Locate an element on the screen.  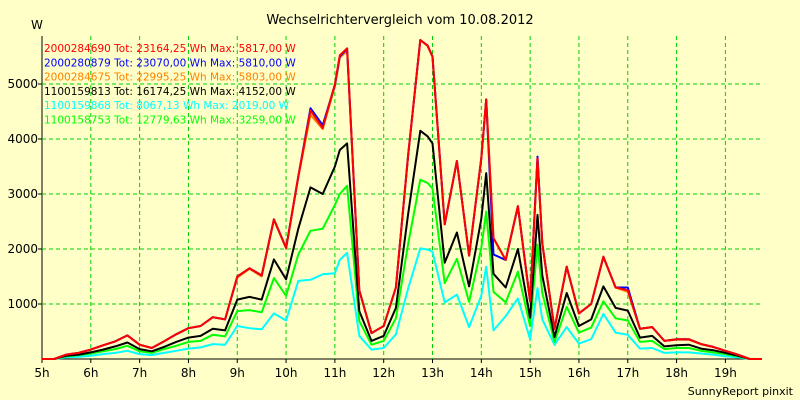
x-tick-label: 5h is located at coordinates (41, 373).